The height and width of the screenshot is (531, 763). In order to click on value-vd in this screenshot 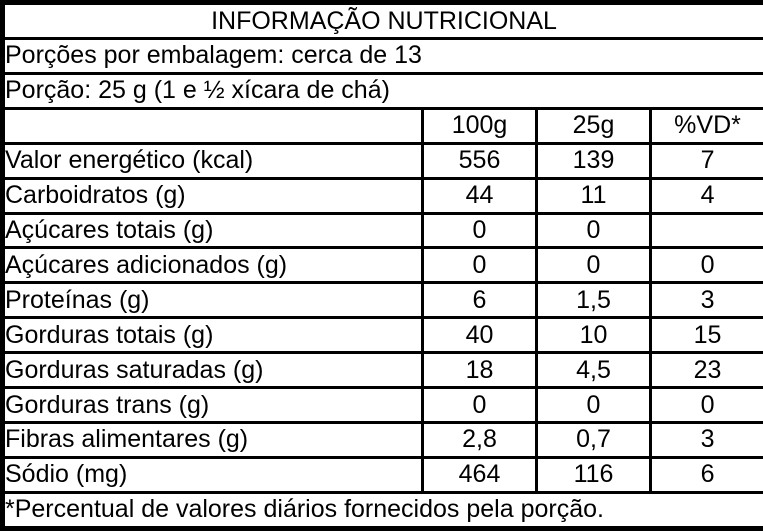, I will do `click(705, 230)`.